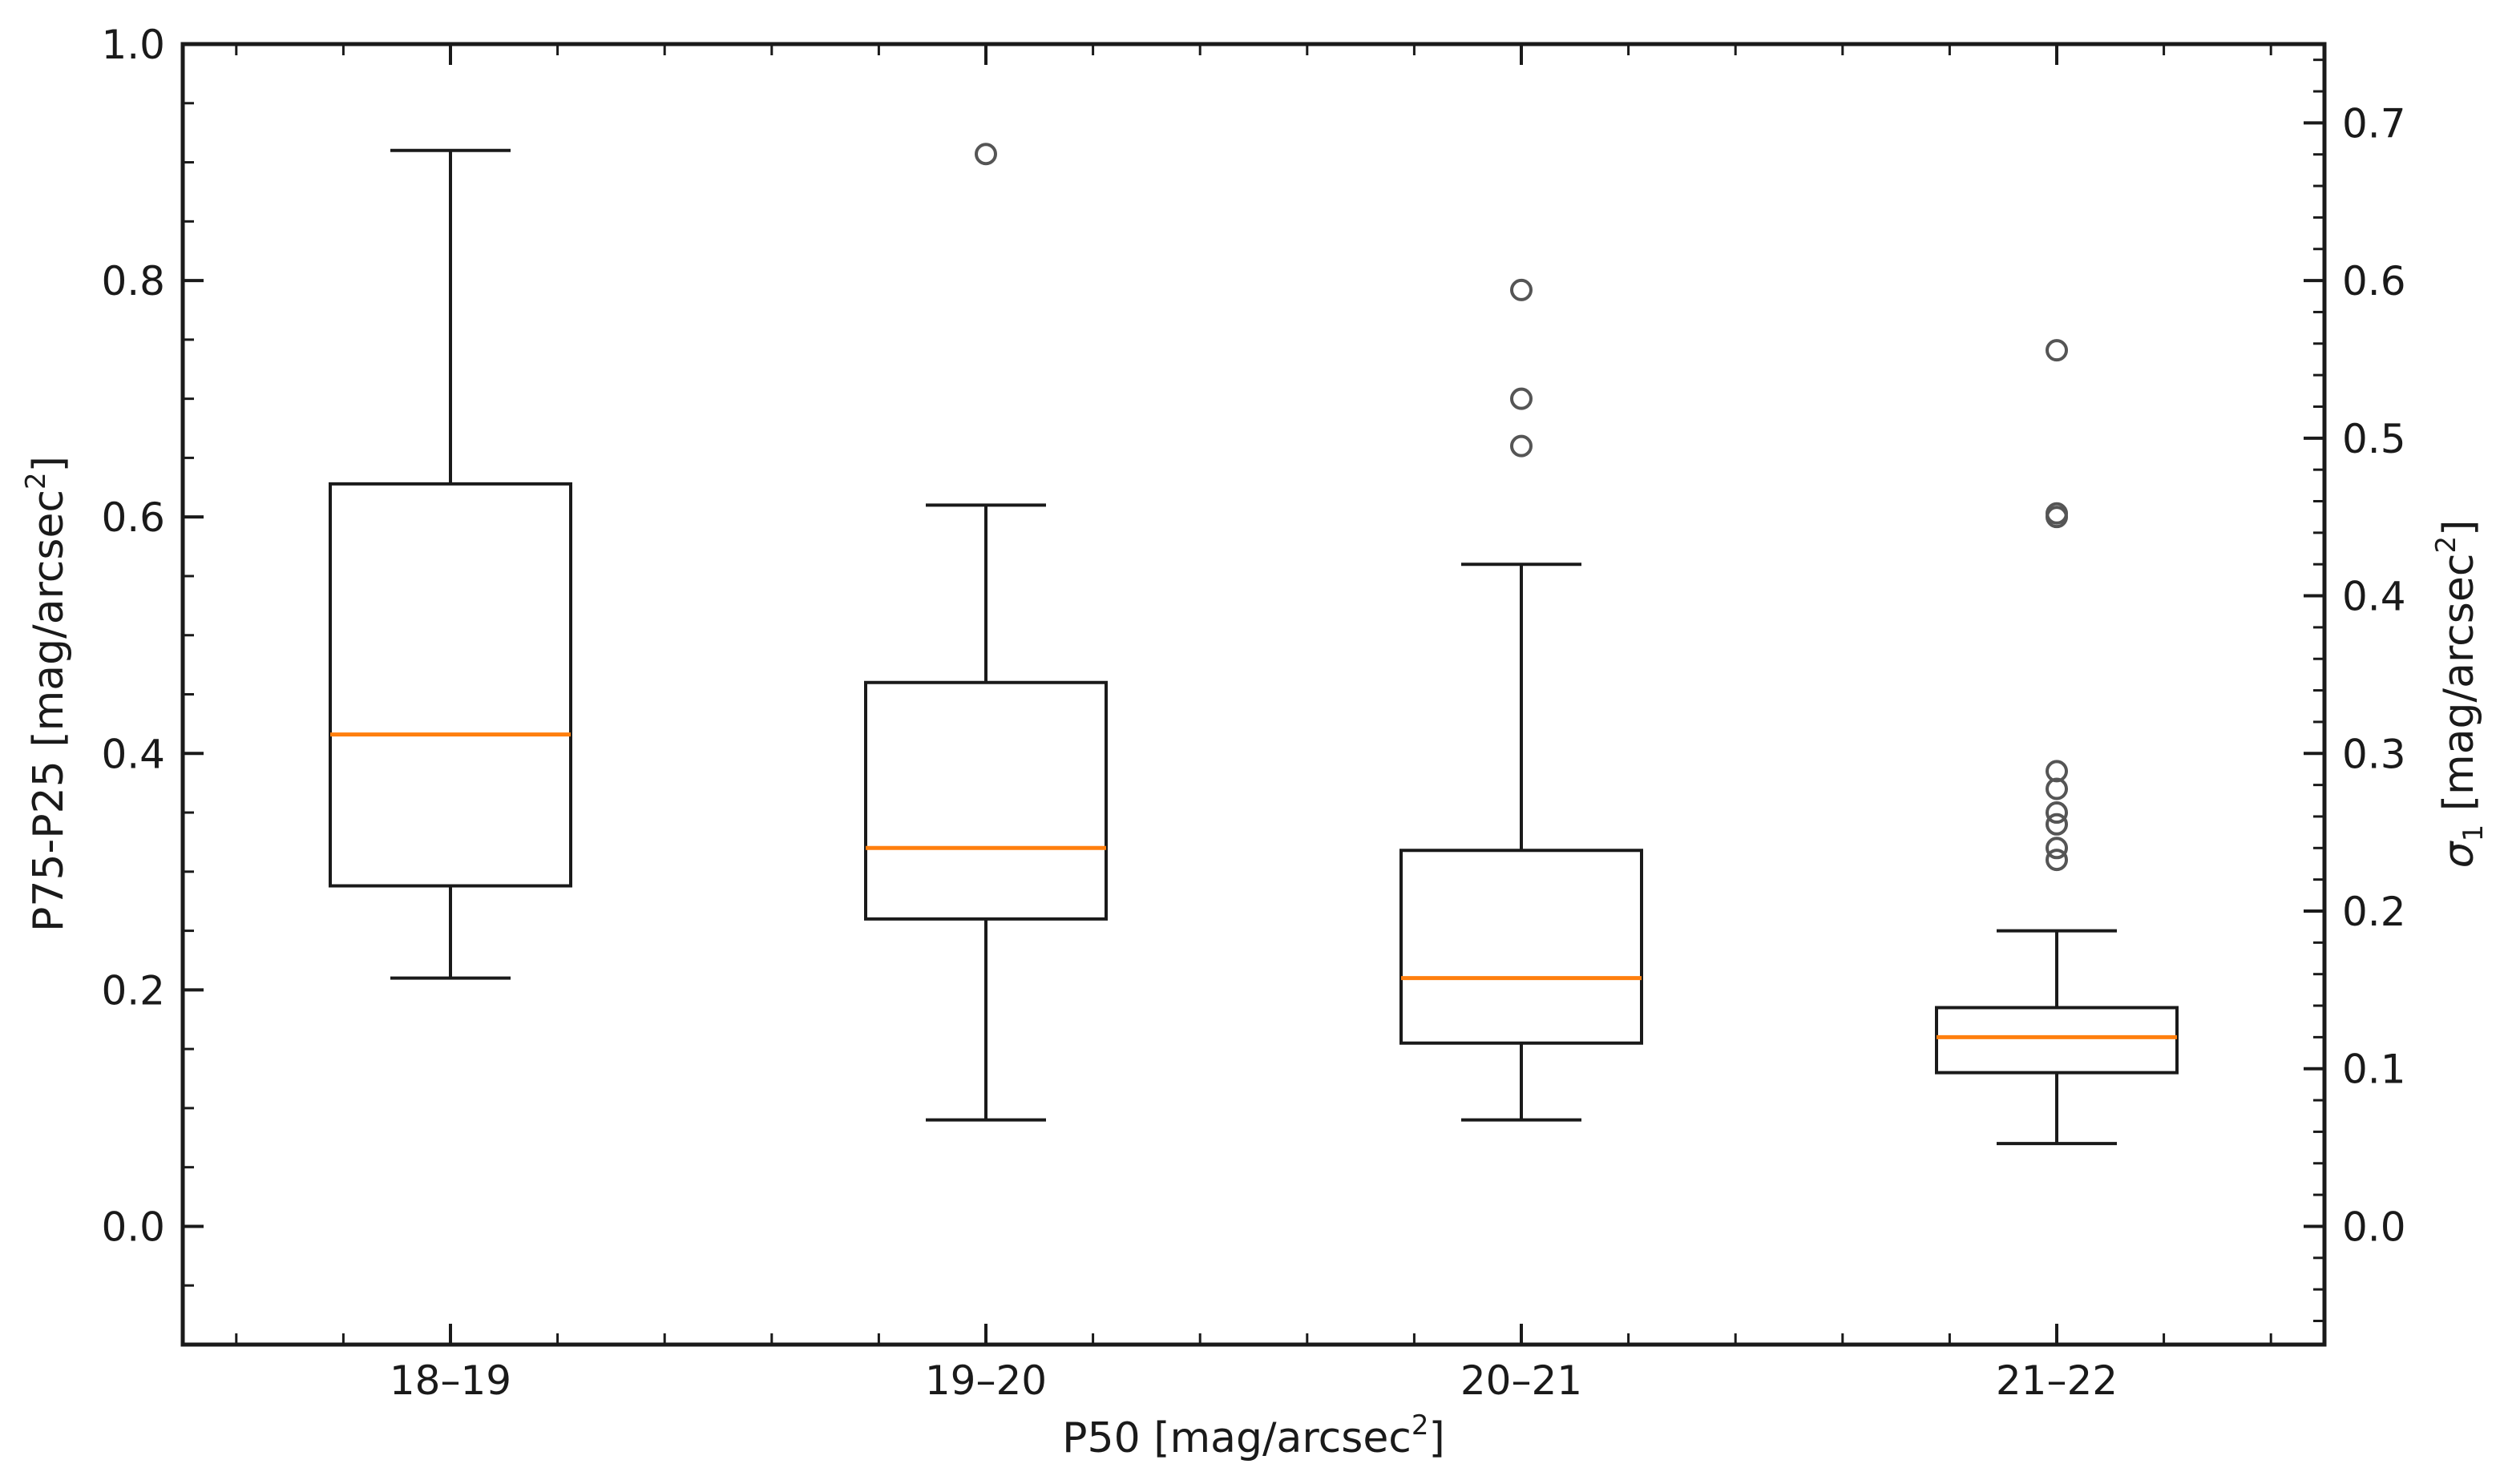 The height and width of the screenshot is (1484, 2500). I want to click on y-right-tick-label: 0.4, so click(2374, 597).